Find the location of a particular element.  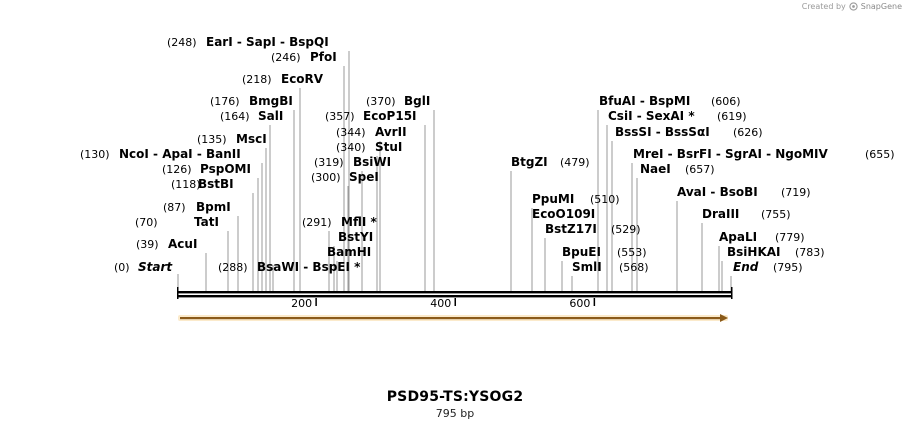

site-smli: (568) SmlI is located at coordinates (610, 267).